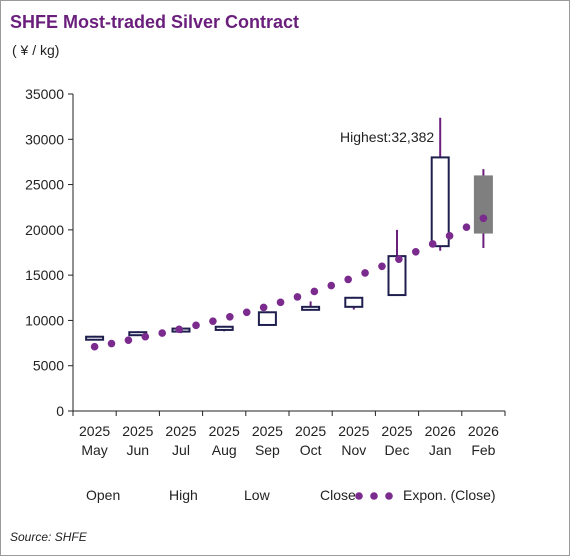 The width and height of the screenshot is (570, 556). What do you see at coordinates (397, 450) in the screenshot?
I see `x-tick-label-month: Dec` at bounding box center [397, 450].